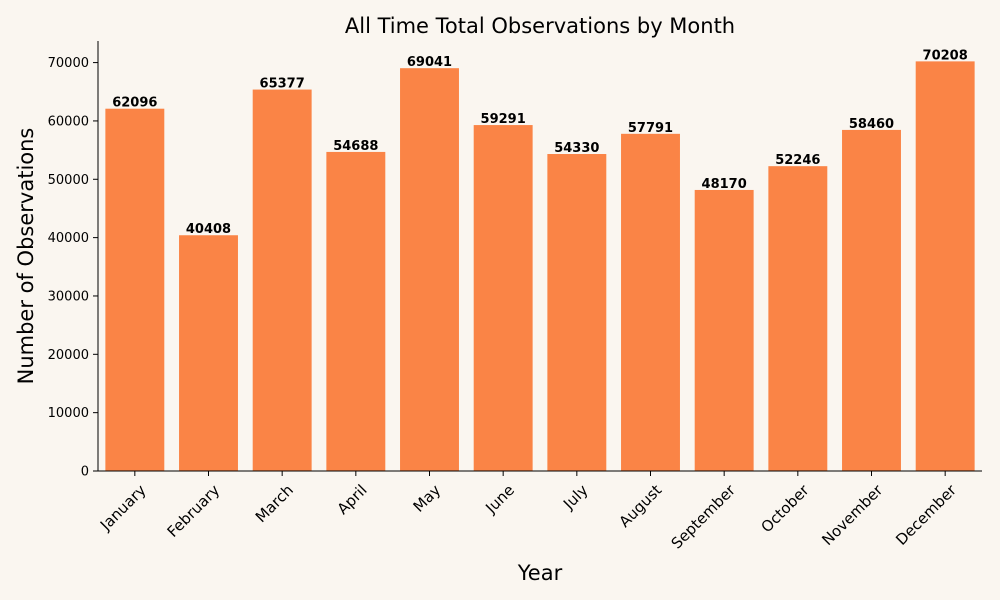  What do you see at coordinates (797, 160) in the screenshot?
I see `data-label-october: 52246` at bounding box center [797, 160].